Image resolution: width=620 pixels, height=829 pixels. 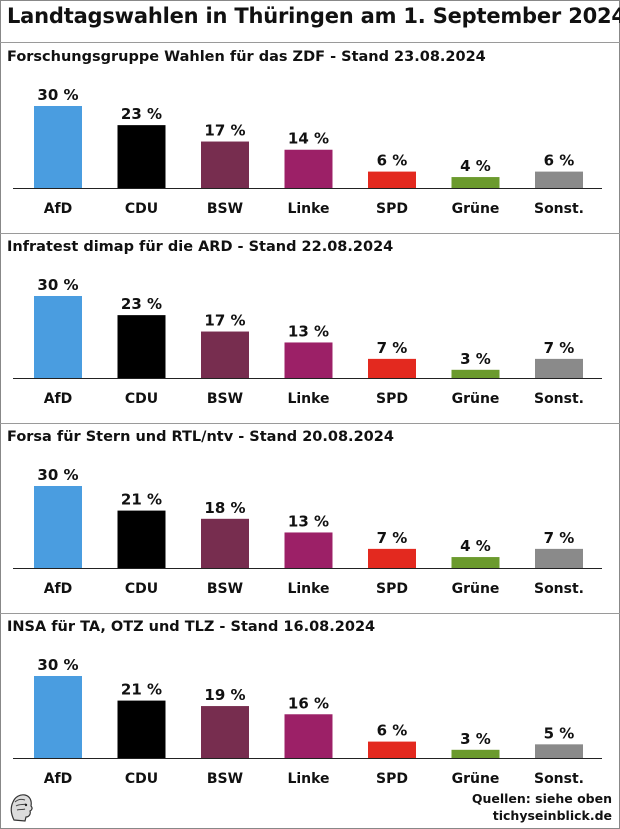 I want to click on value-label-bsw: 19 %, so click(x=224, y=695).